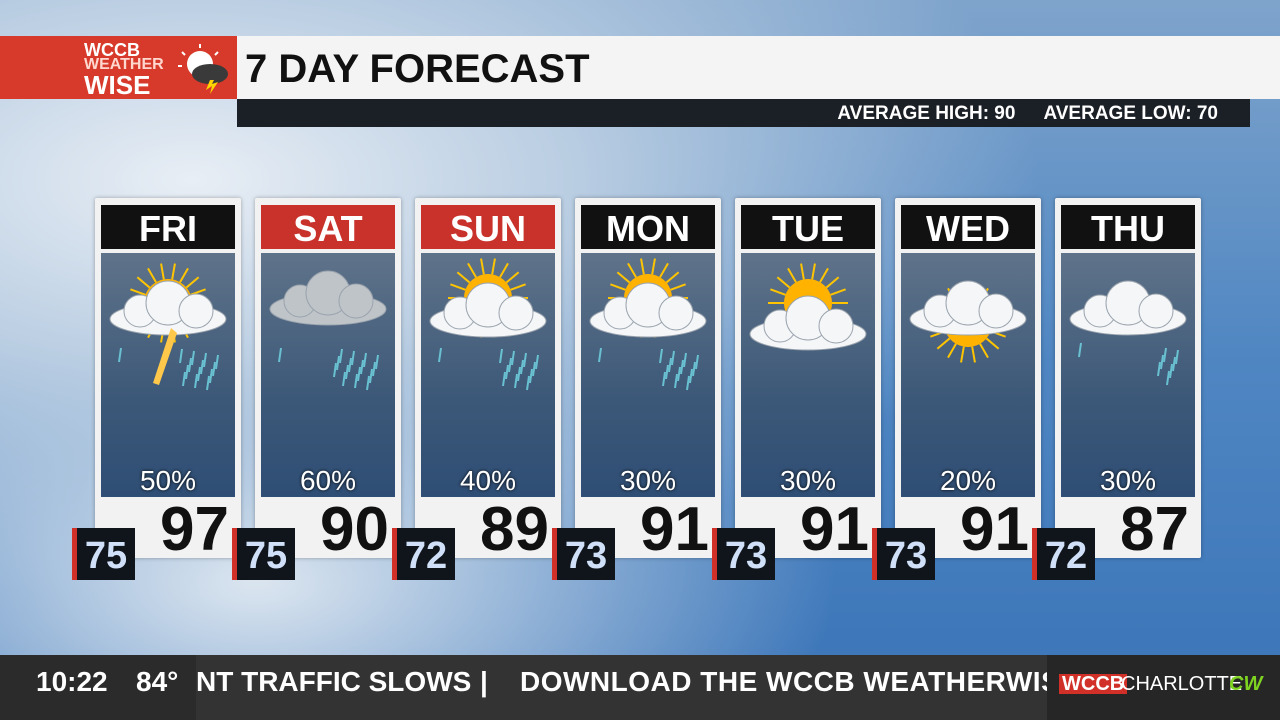  I want to click on precip-chance: 40%, so click(488, 480).